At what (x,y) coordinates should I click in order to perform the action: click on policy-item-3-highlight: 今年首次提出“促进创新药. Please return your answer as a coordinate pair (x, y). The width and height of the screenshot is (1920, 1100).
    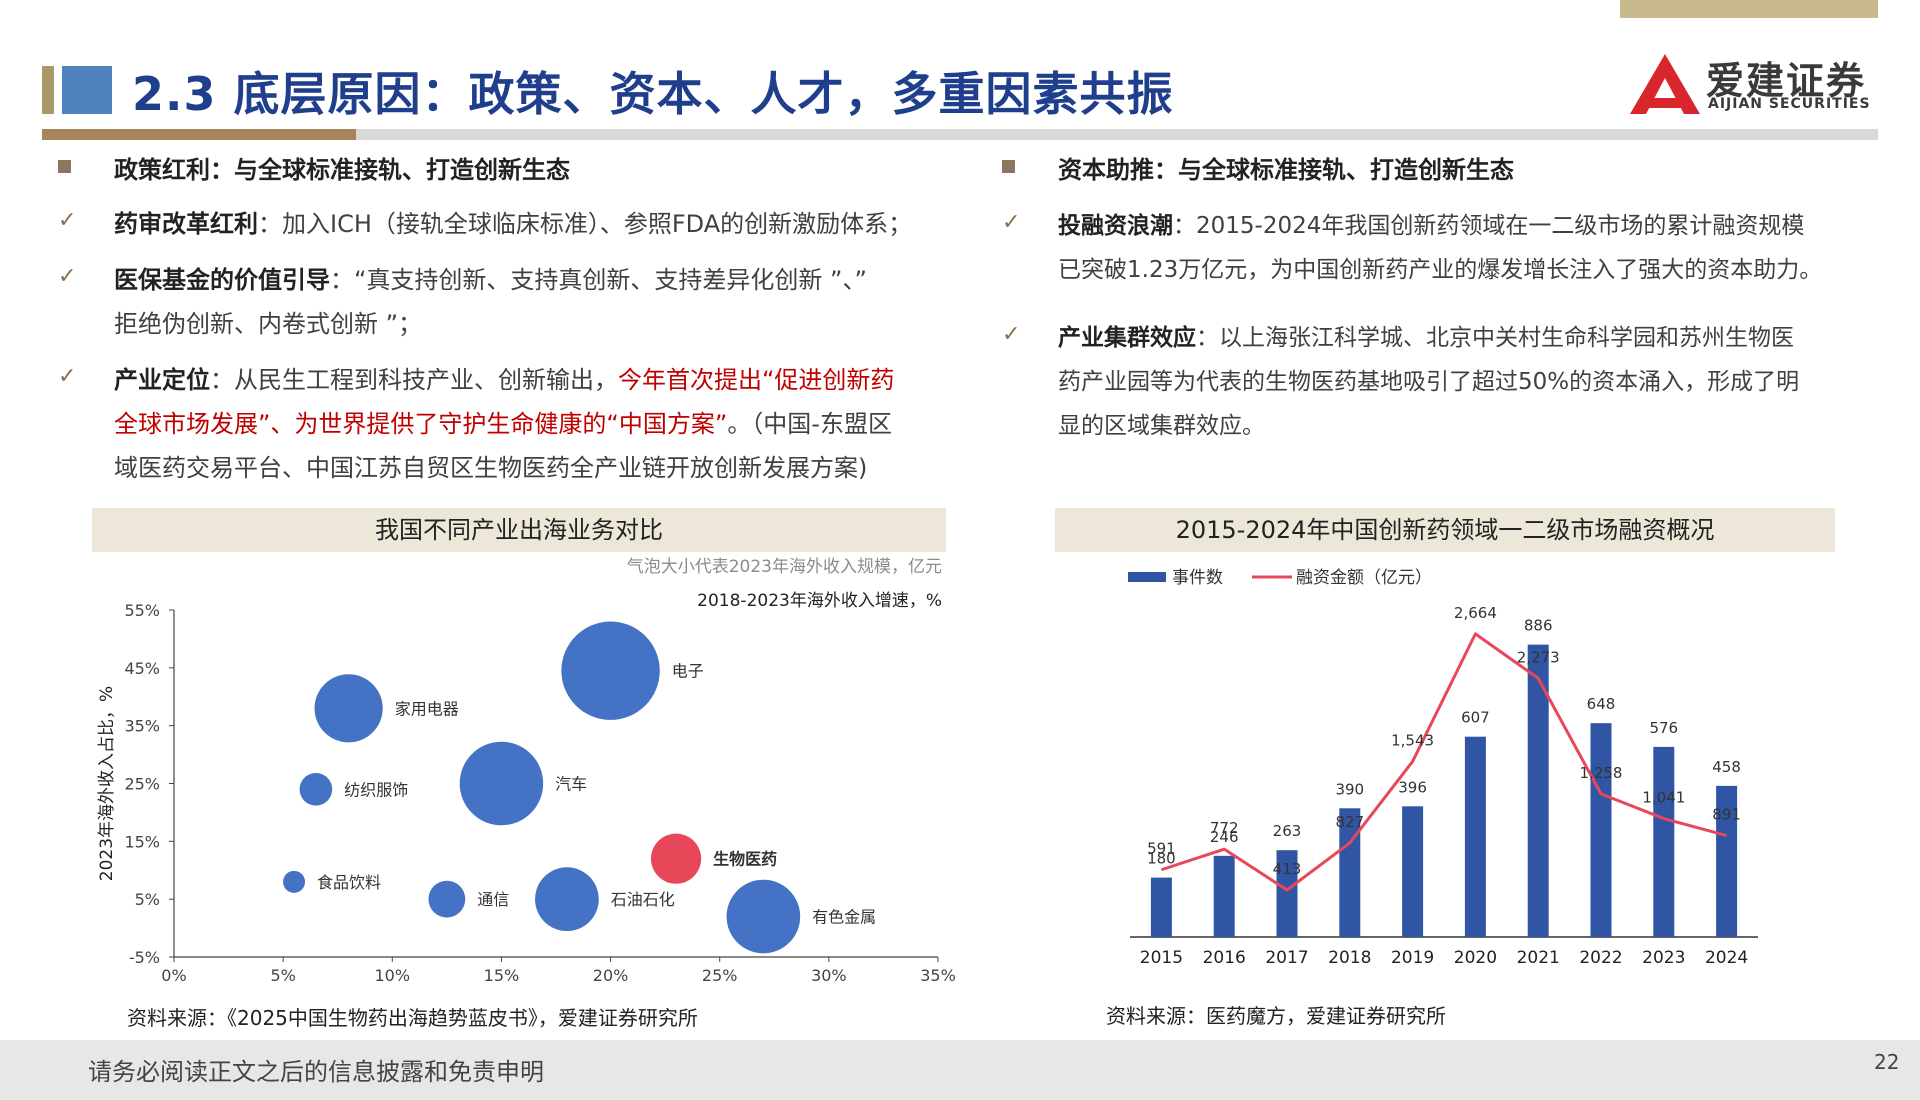
    Looking at the image, I should click on (756, 380).